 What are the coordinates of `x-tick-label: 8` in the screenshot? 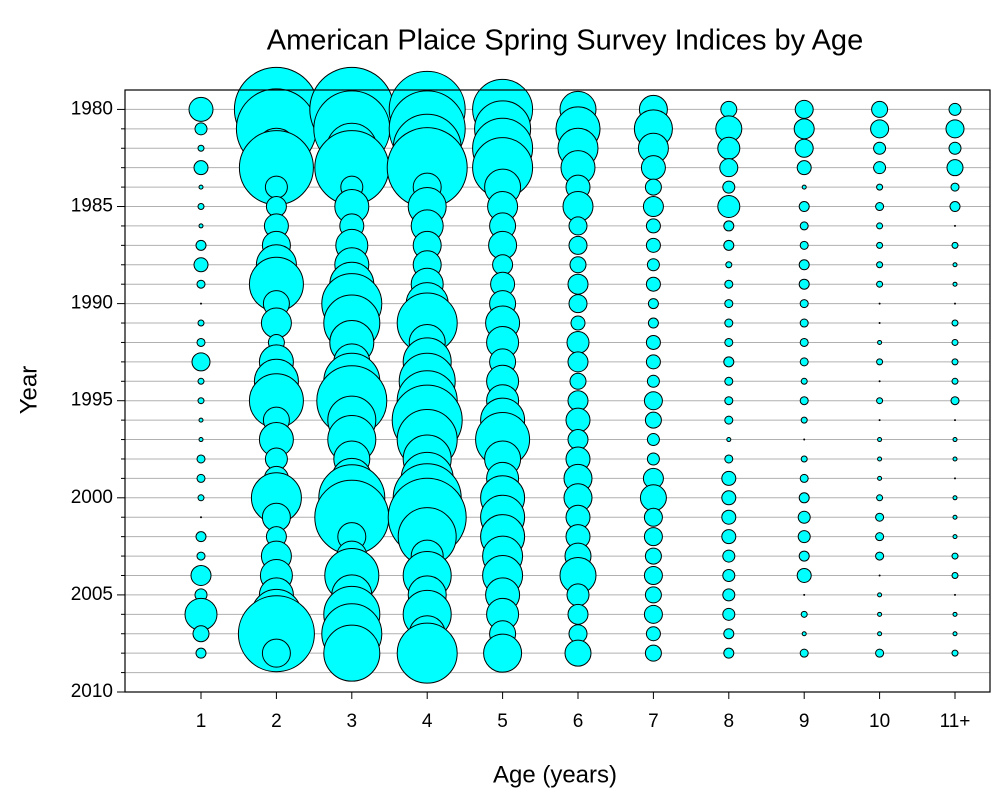 It's located at (729, 721).